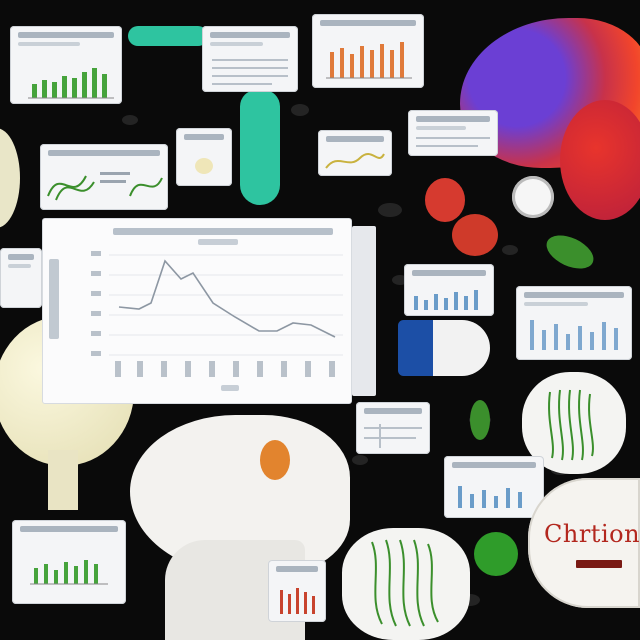  I want to click on glove-icon, so click(168, 36).